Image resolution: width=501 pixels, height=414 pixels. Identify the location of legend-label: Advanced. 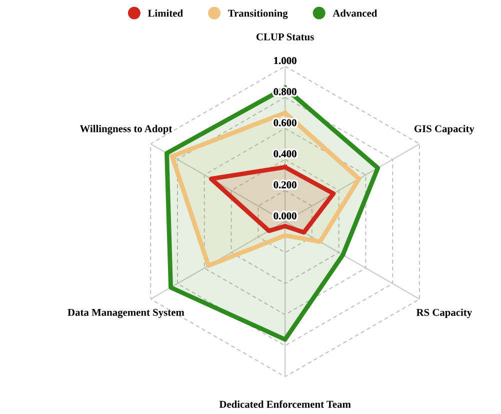
(355, 13).